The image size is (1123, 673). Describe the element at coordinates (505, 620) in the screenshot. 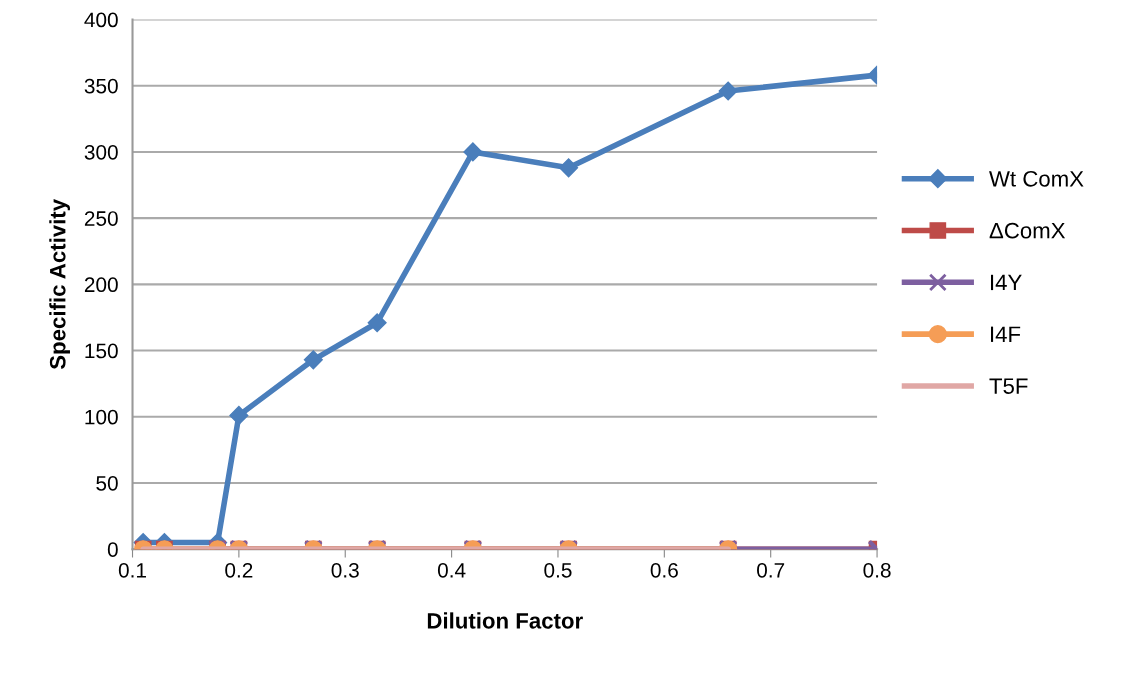

I see `x-axis-title: Dilution Factor` at that location.